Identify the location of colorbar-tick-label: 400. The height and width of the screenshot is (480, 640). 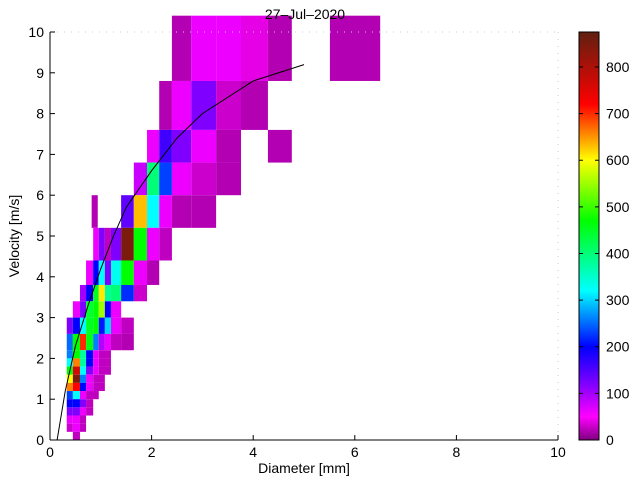
(618, 253).